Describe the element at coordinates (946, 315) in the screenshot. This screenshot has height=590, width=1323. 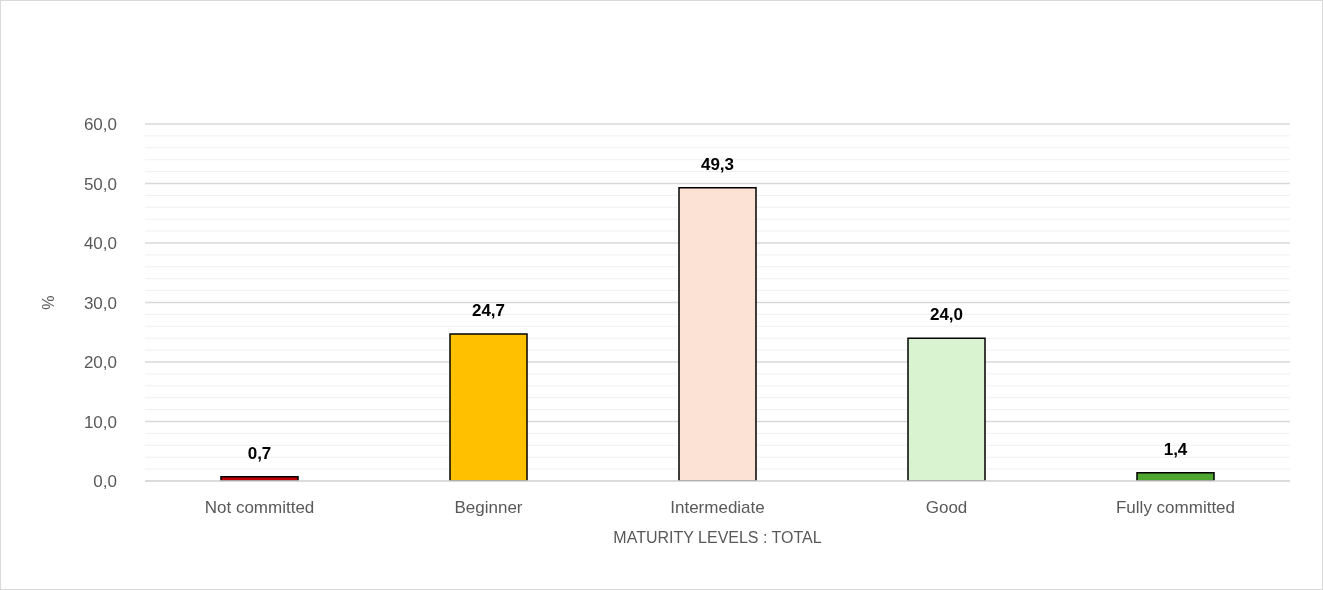
I see `data-label: 24,0` at that location.